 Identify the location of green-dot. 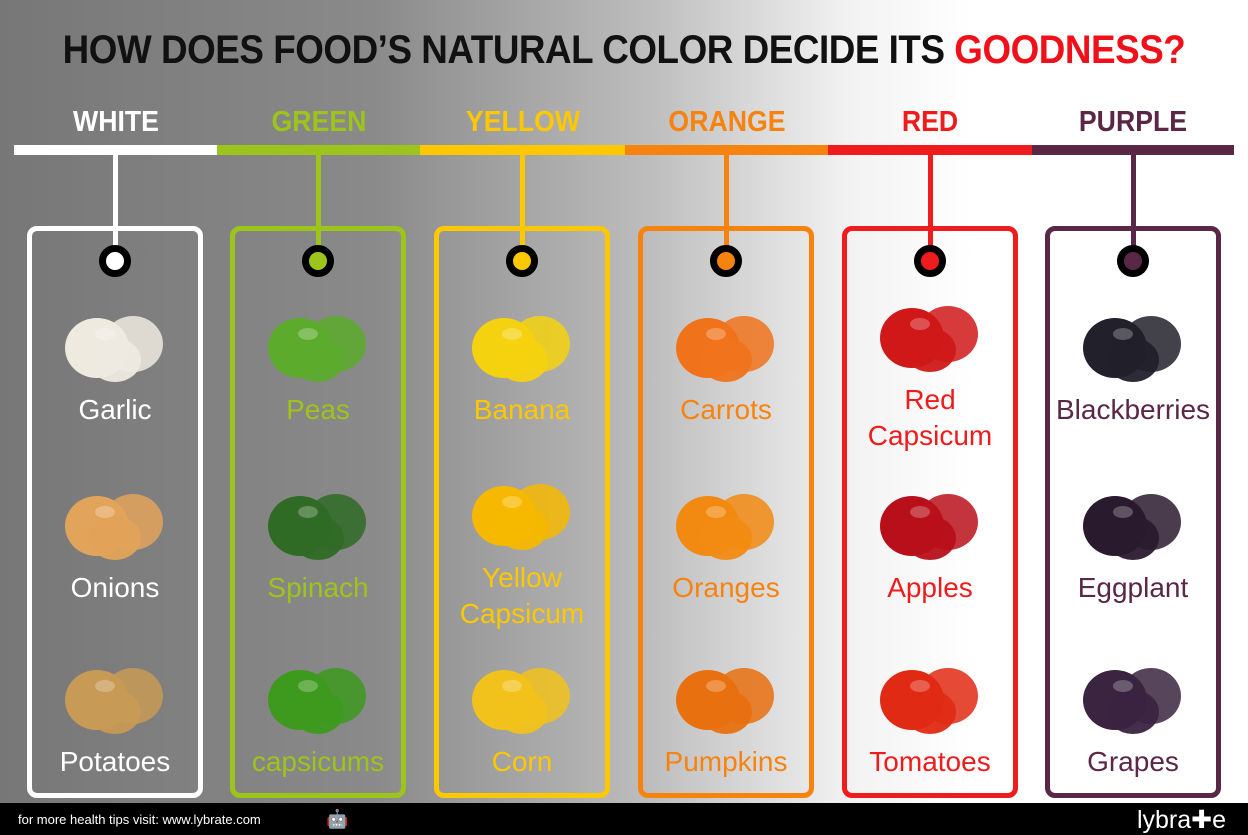
(318, 261).